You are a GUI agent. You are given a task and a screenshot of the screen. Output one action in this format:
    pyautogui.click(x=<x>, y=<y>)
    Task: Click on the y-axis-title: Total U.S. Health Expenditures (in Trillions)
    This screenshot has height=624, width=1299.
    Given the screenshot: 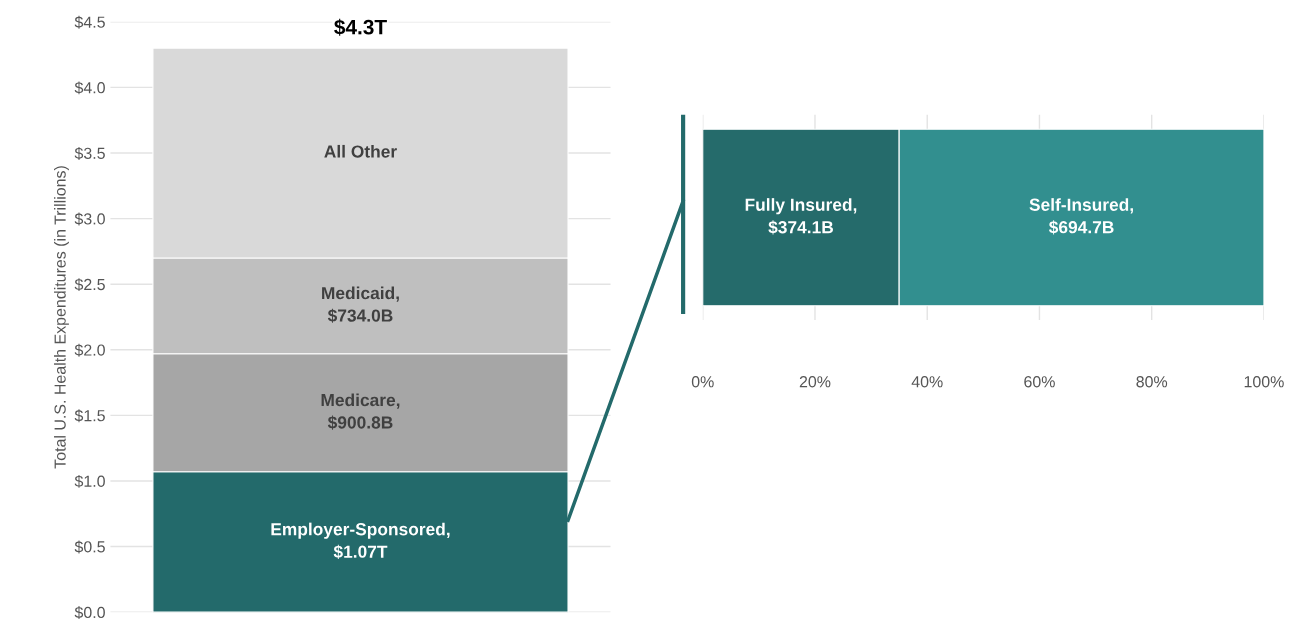 What is the action you would take?
    pyautogui.click(x=61, y=317)
    